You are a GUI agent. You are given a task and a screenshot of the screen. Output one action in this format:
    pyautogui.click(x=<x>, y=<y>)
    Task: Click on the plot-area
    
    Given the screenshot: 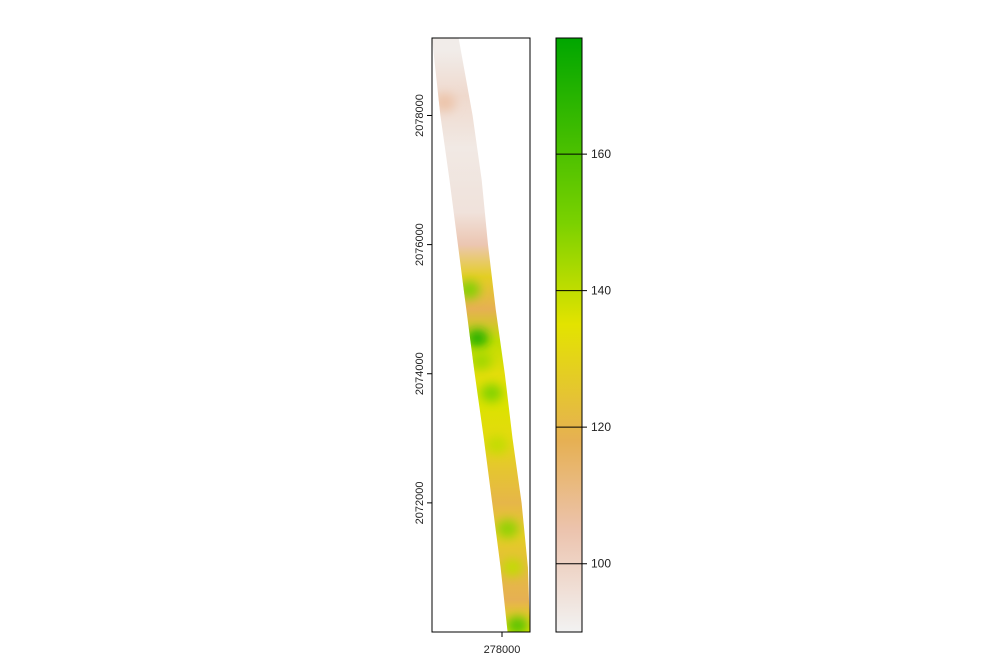 What is the action you would take?
    pyautogui.click(x=481, y=335)
    